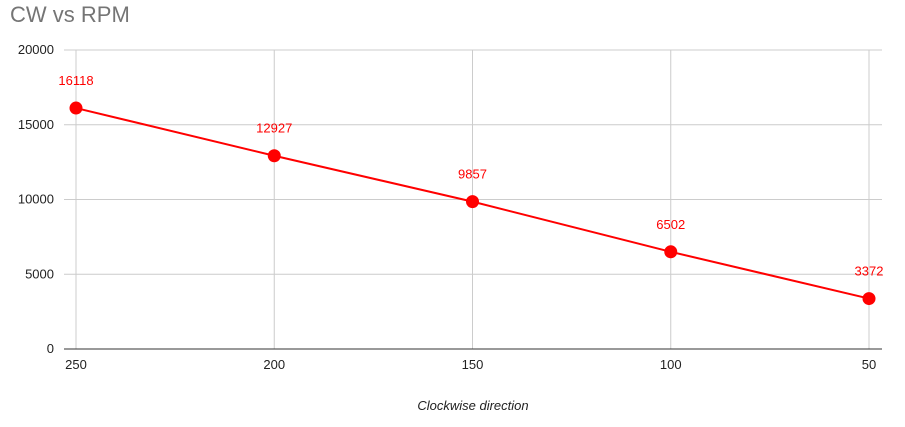 The height and width of the screenshot is (427, 905). What do you see at coordinates (670, 224) in the screenshot?
I see `data-label: 6502` at bounding box center [670, 224].